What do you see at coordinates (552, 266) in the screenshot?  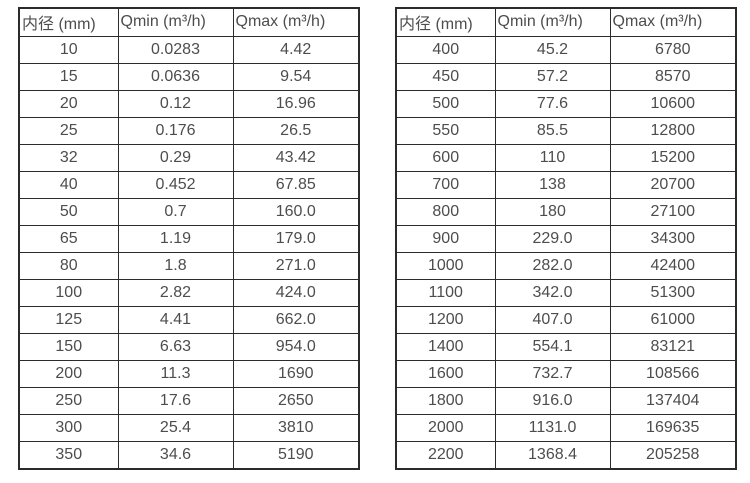 I see `cell: 282.0` at bounding box center [552, 266].